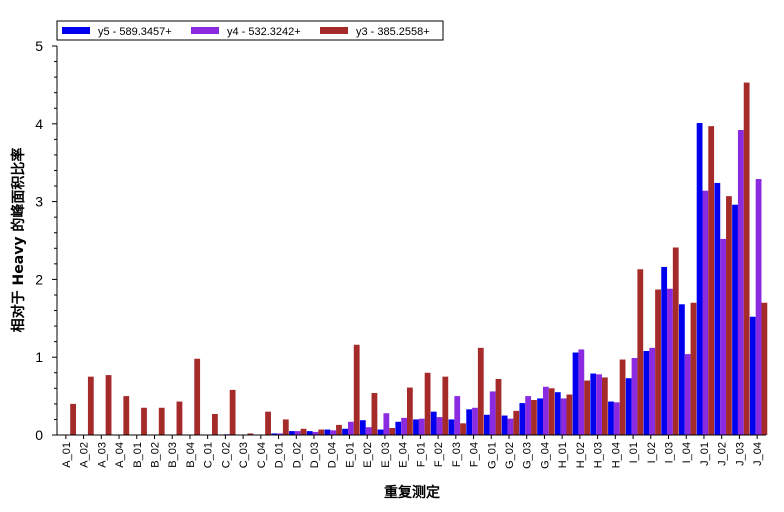 Image resolution: width=784 pixels, height=512 pixels. I want to click on x-tick-label-a-03: A_03, so click(102, 455).